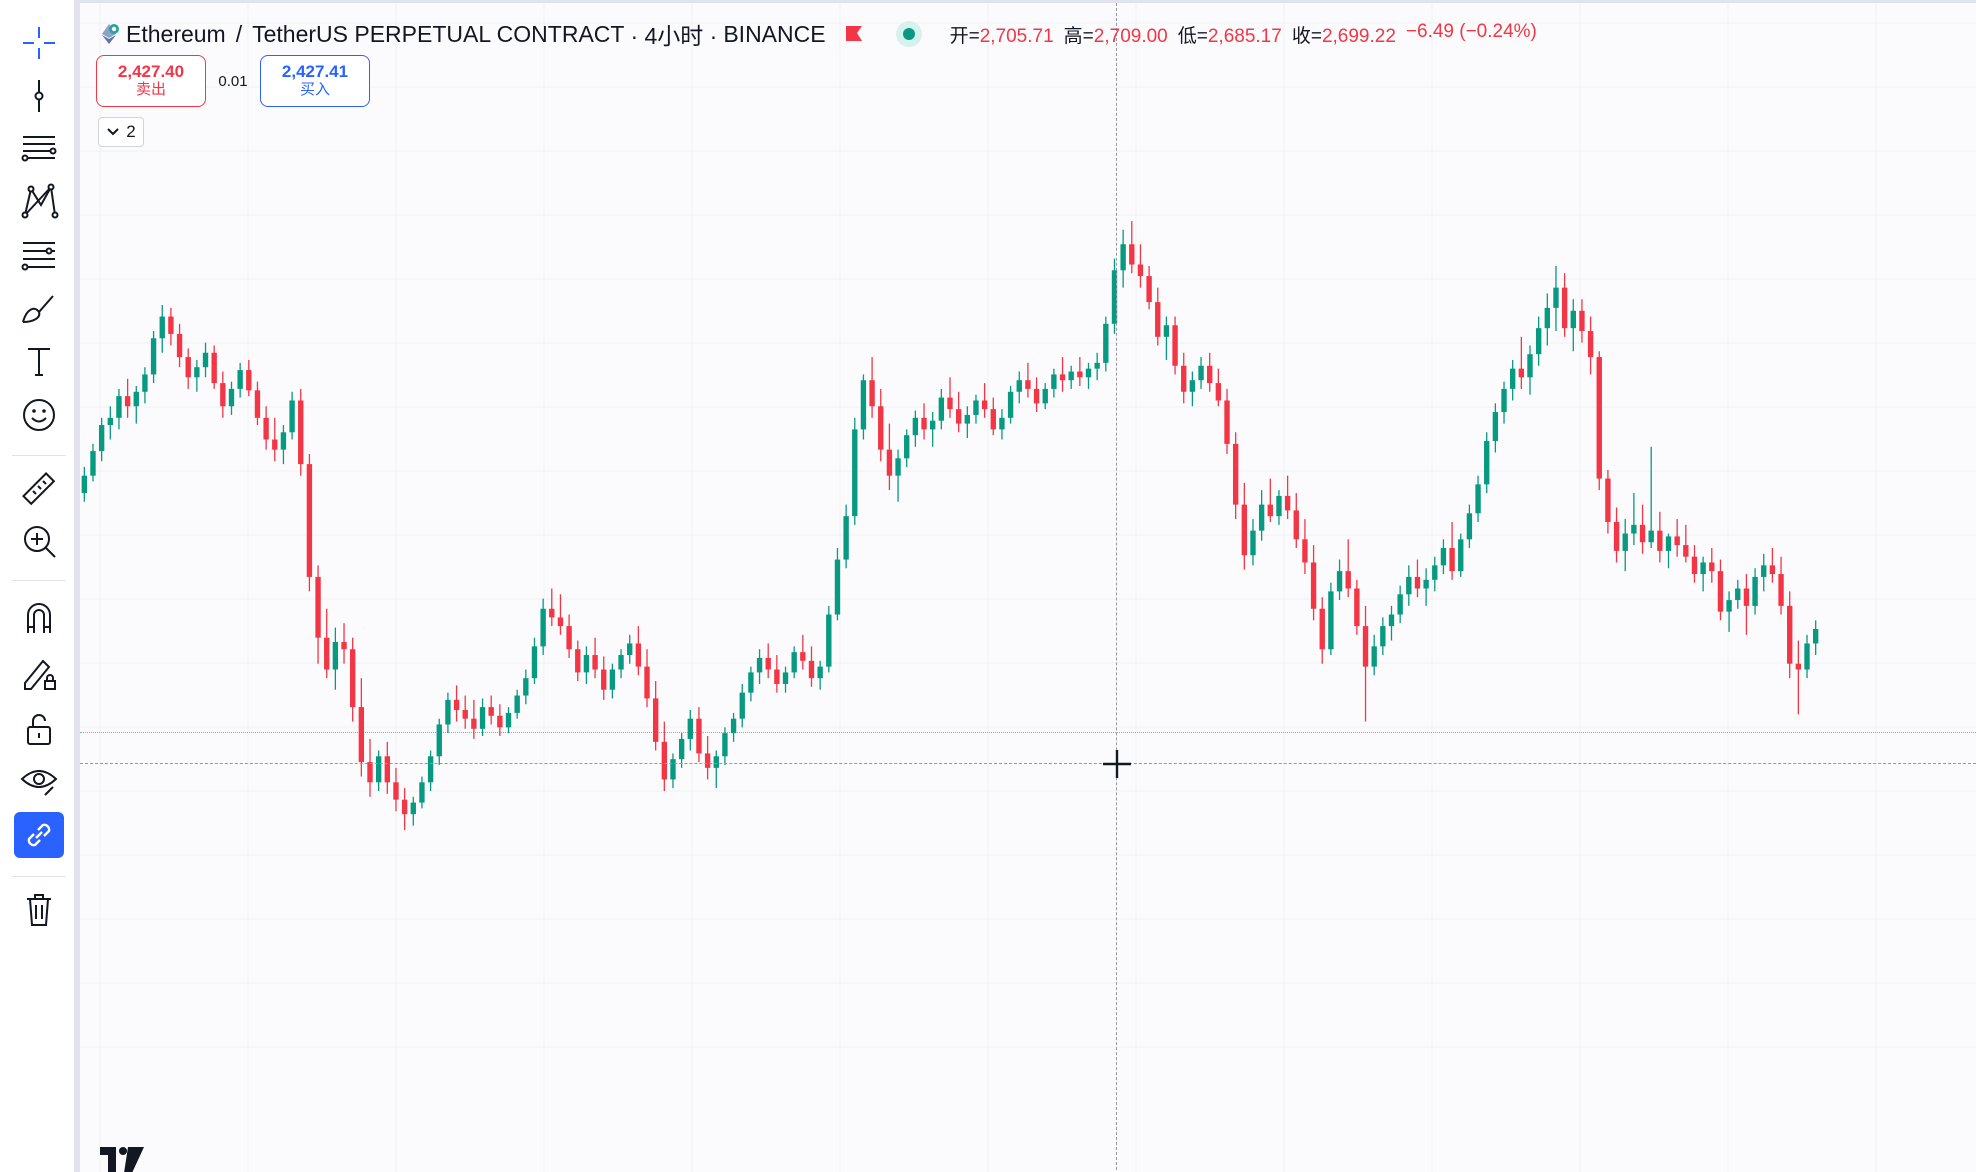  What do you see at coordinates (39, 835) in the screenshot?
I see `link-icon` at bounding box center [39, 835].